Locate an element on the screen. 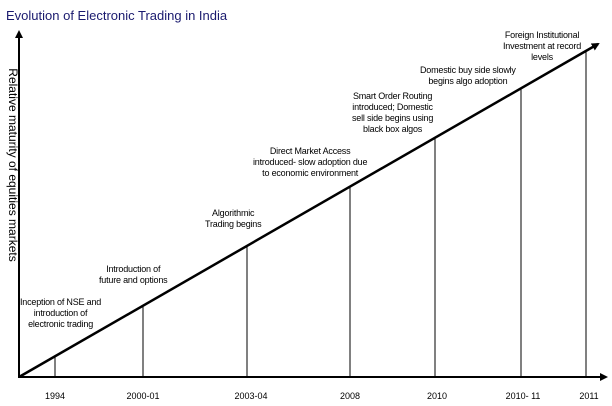 Image resolution: width=612 pixels, height=406 pixels. year-label: 2003-04 is located at coordinates (251, 396).